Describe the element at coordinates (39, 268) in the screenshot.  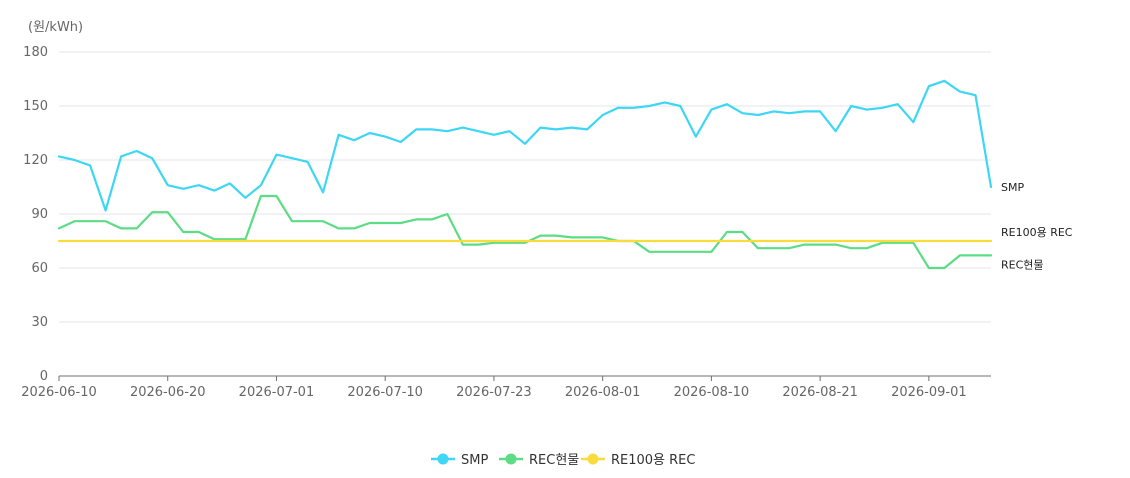
I see `y-tick-label: 60` at that location.